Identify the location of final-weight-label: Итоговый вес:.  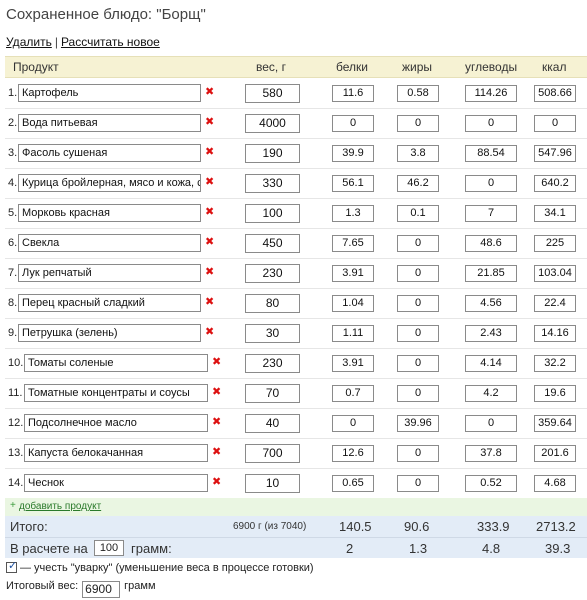
(42, 586).